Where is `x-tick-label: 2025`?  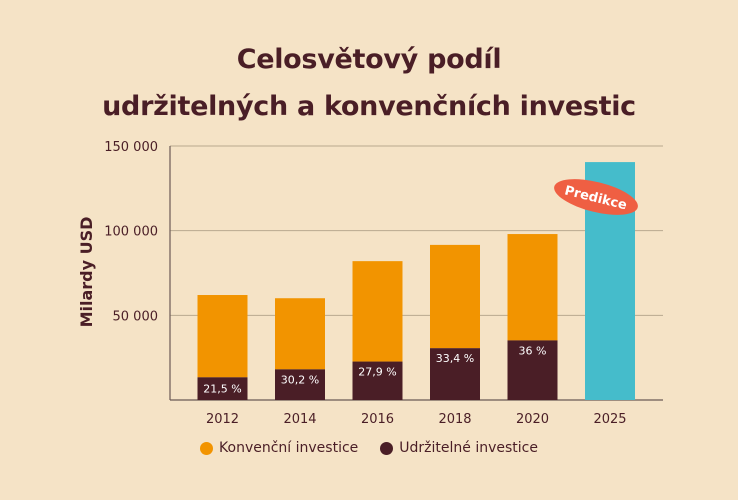 x-tick-label: 2025 is located at coordinates (609, 419).